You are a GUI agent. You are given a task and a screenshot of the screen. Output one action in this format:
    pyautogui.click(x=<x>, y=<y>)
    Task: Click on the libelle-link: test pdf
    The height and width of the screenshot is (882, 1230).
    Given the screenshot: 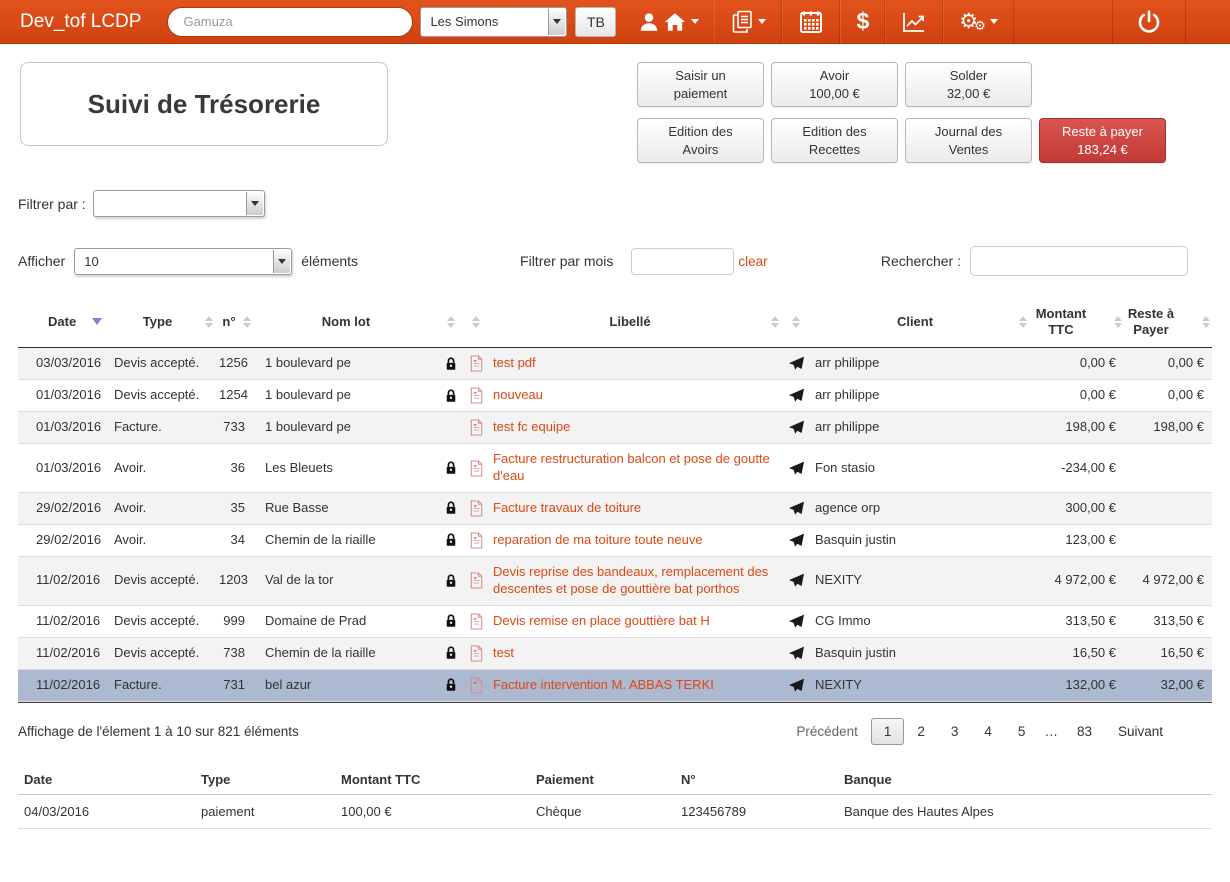 What is the action you would take?
    pyautogui.click(x=514, y=363)
    